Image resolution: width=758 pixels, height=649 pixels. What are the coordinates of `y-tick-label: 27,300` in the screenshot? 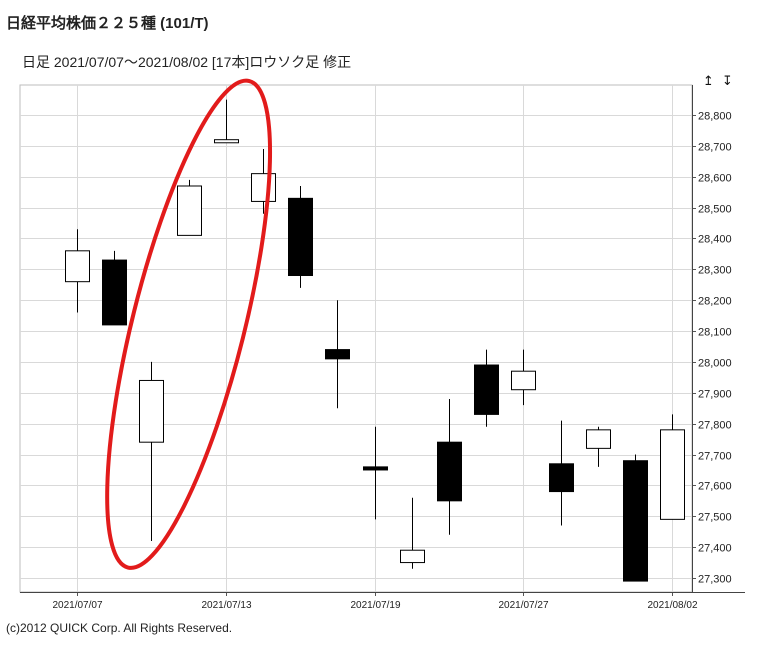 It's located at (715, 580).